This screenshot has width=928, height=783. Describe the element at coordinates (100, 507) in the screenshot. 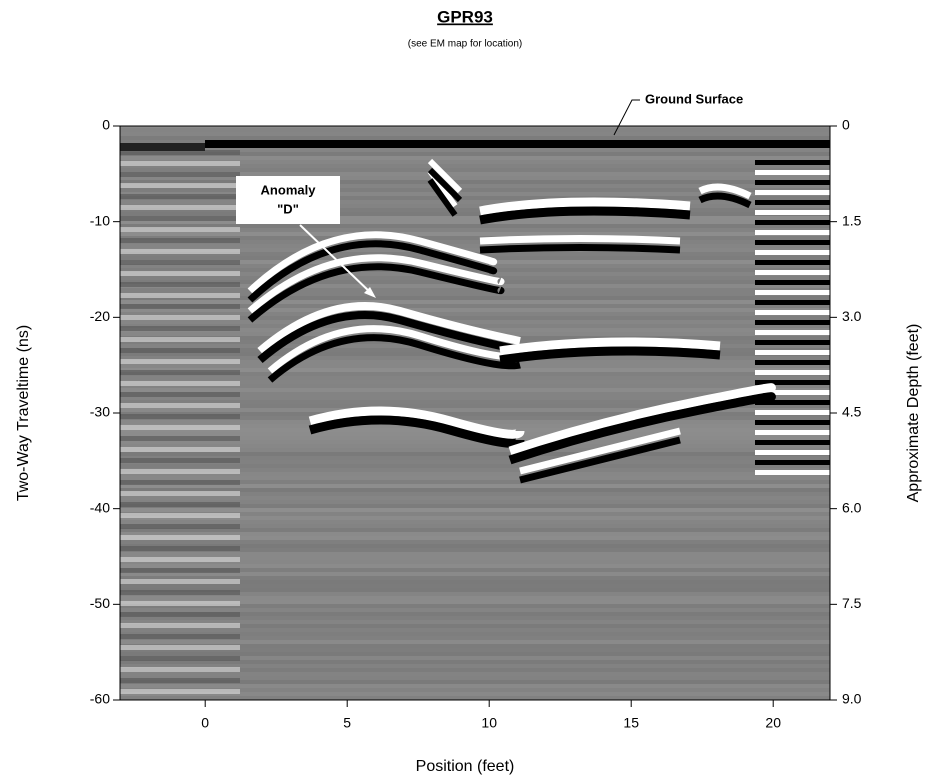

I see `y-tick-label: -40` at that location.